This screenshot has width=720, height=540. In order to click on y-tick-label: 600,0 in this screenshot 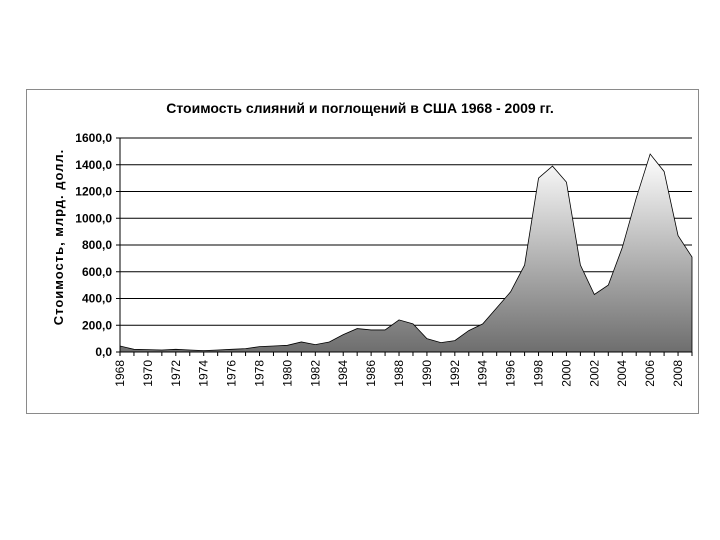, I will do `click(97, 272)`.